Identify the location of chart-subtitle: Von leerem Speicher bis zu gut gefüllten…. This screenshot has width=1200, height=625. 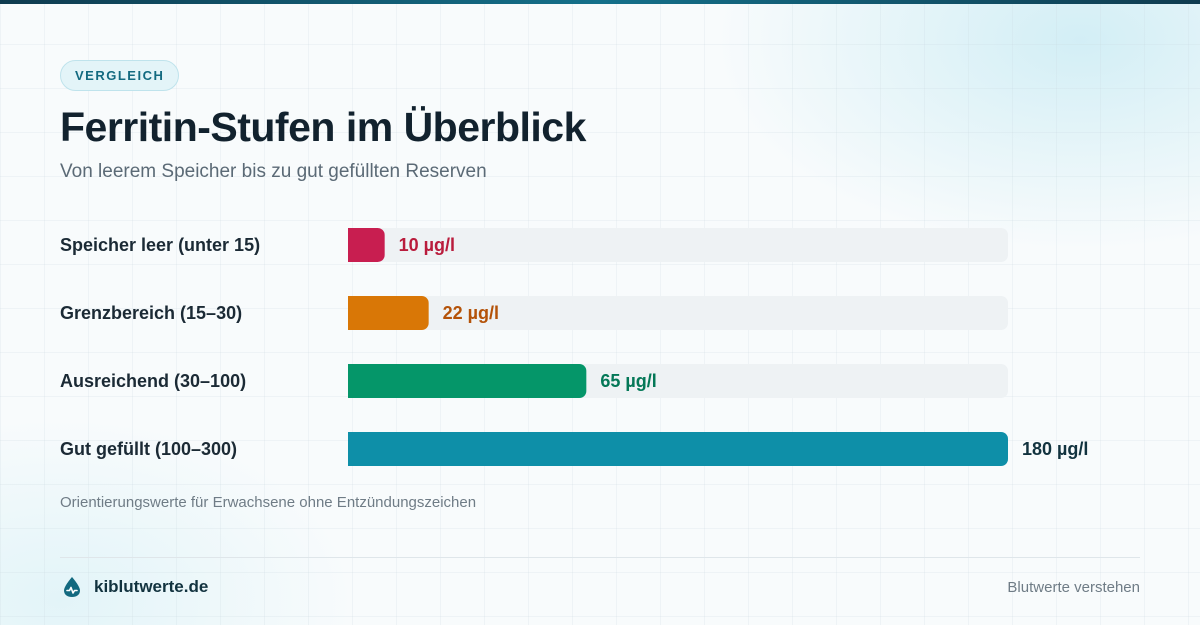
(273, 171).